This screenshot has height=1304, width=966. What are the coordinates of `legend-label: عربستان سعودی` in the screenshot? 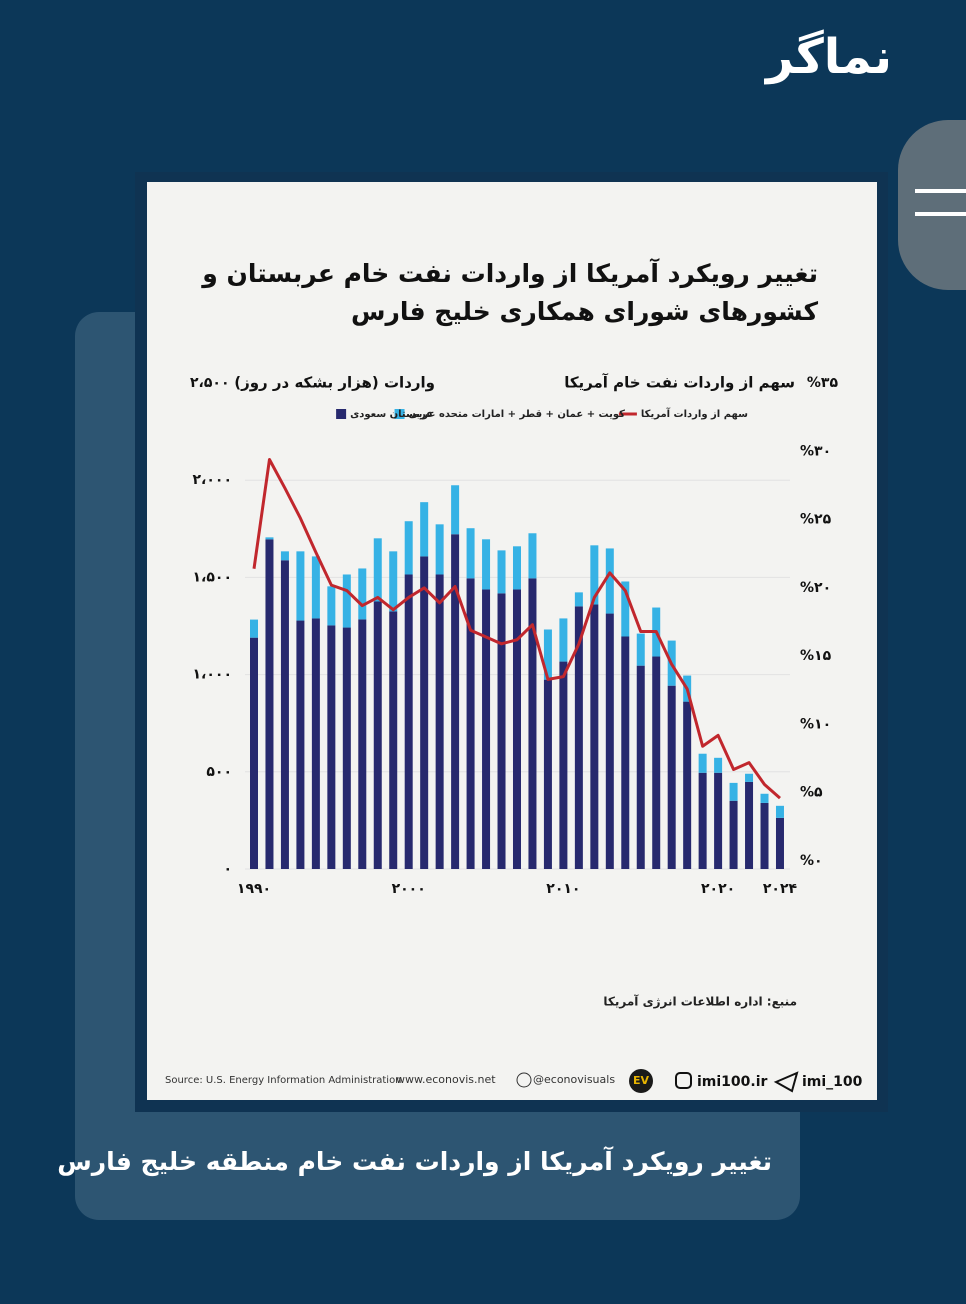 It's located at (391, 414).